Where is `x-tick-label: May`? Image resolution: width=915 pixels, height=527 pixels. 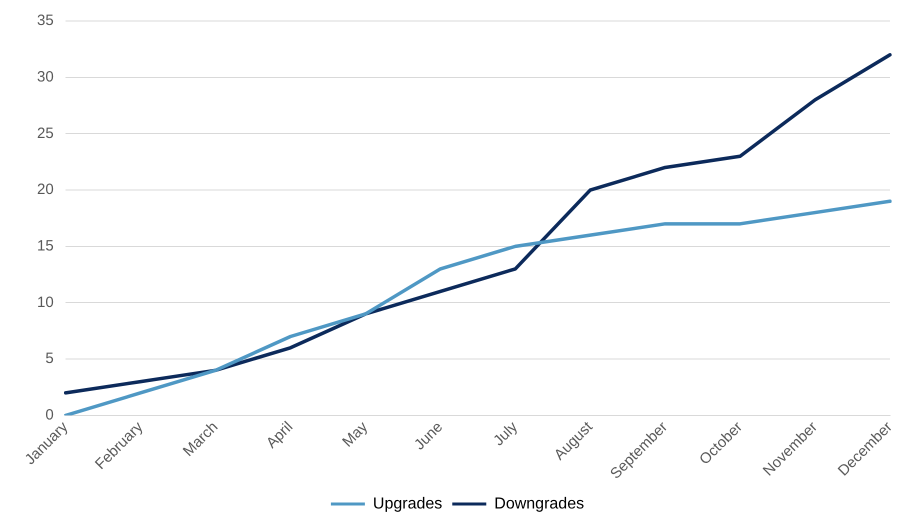
x-tick-label: May is located at coordinates (355, 434).